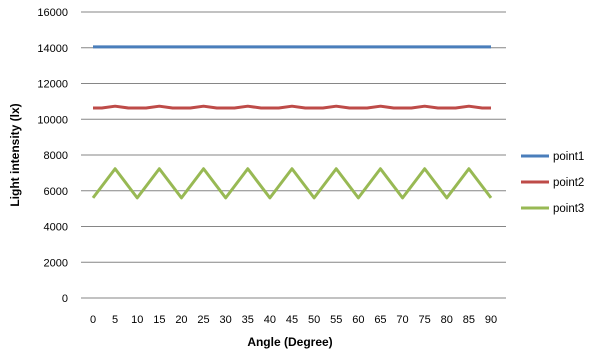 The image size is (595, 356). What do you see at coordinates (15, 154) in the screenshot?
I see `y-axis-title: Light intensity (lx)` at bounding box center [15, 154].